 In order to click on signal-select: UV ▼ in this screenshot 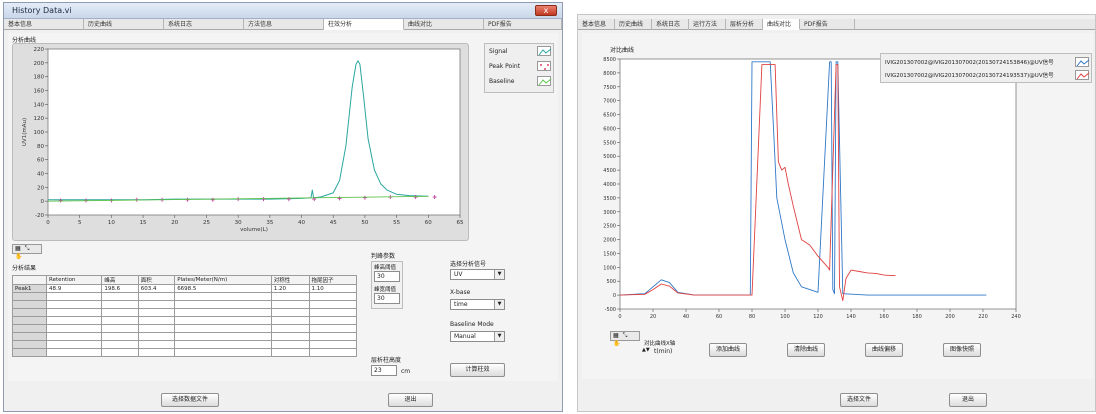, I will do `click(477, 274)`.